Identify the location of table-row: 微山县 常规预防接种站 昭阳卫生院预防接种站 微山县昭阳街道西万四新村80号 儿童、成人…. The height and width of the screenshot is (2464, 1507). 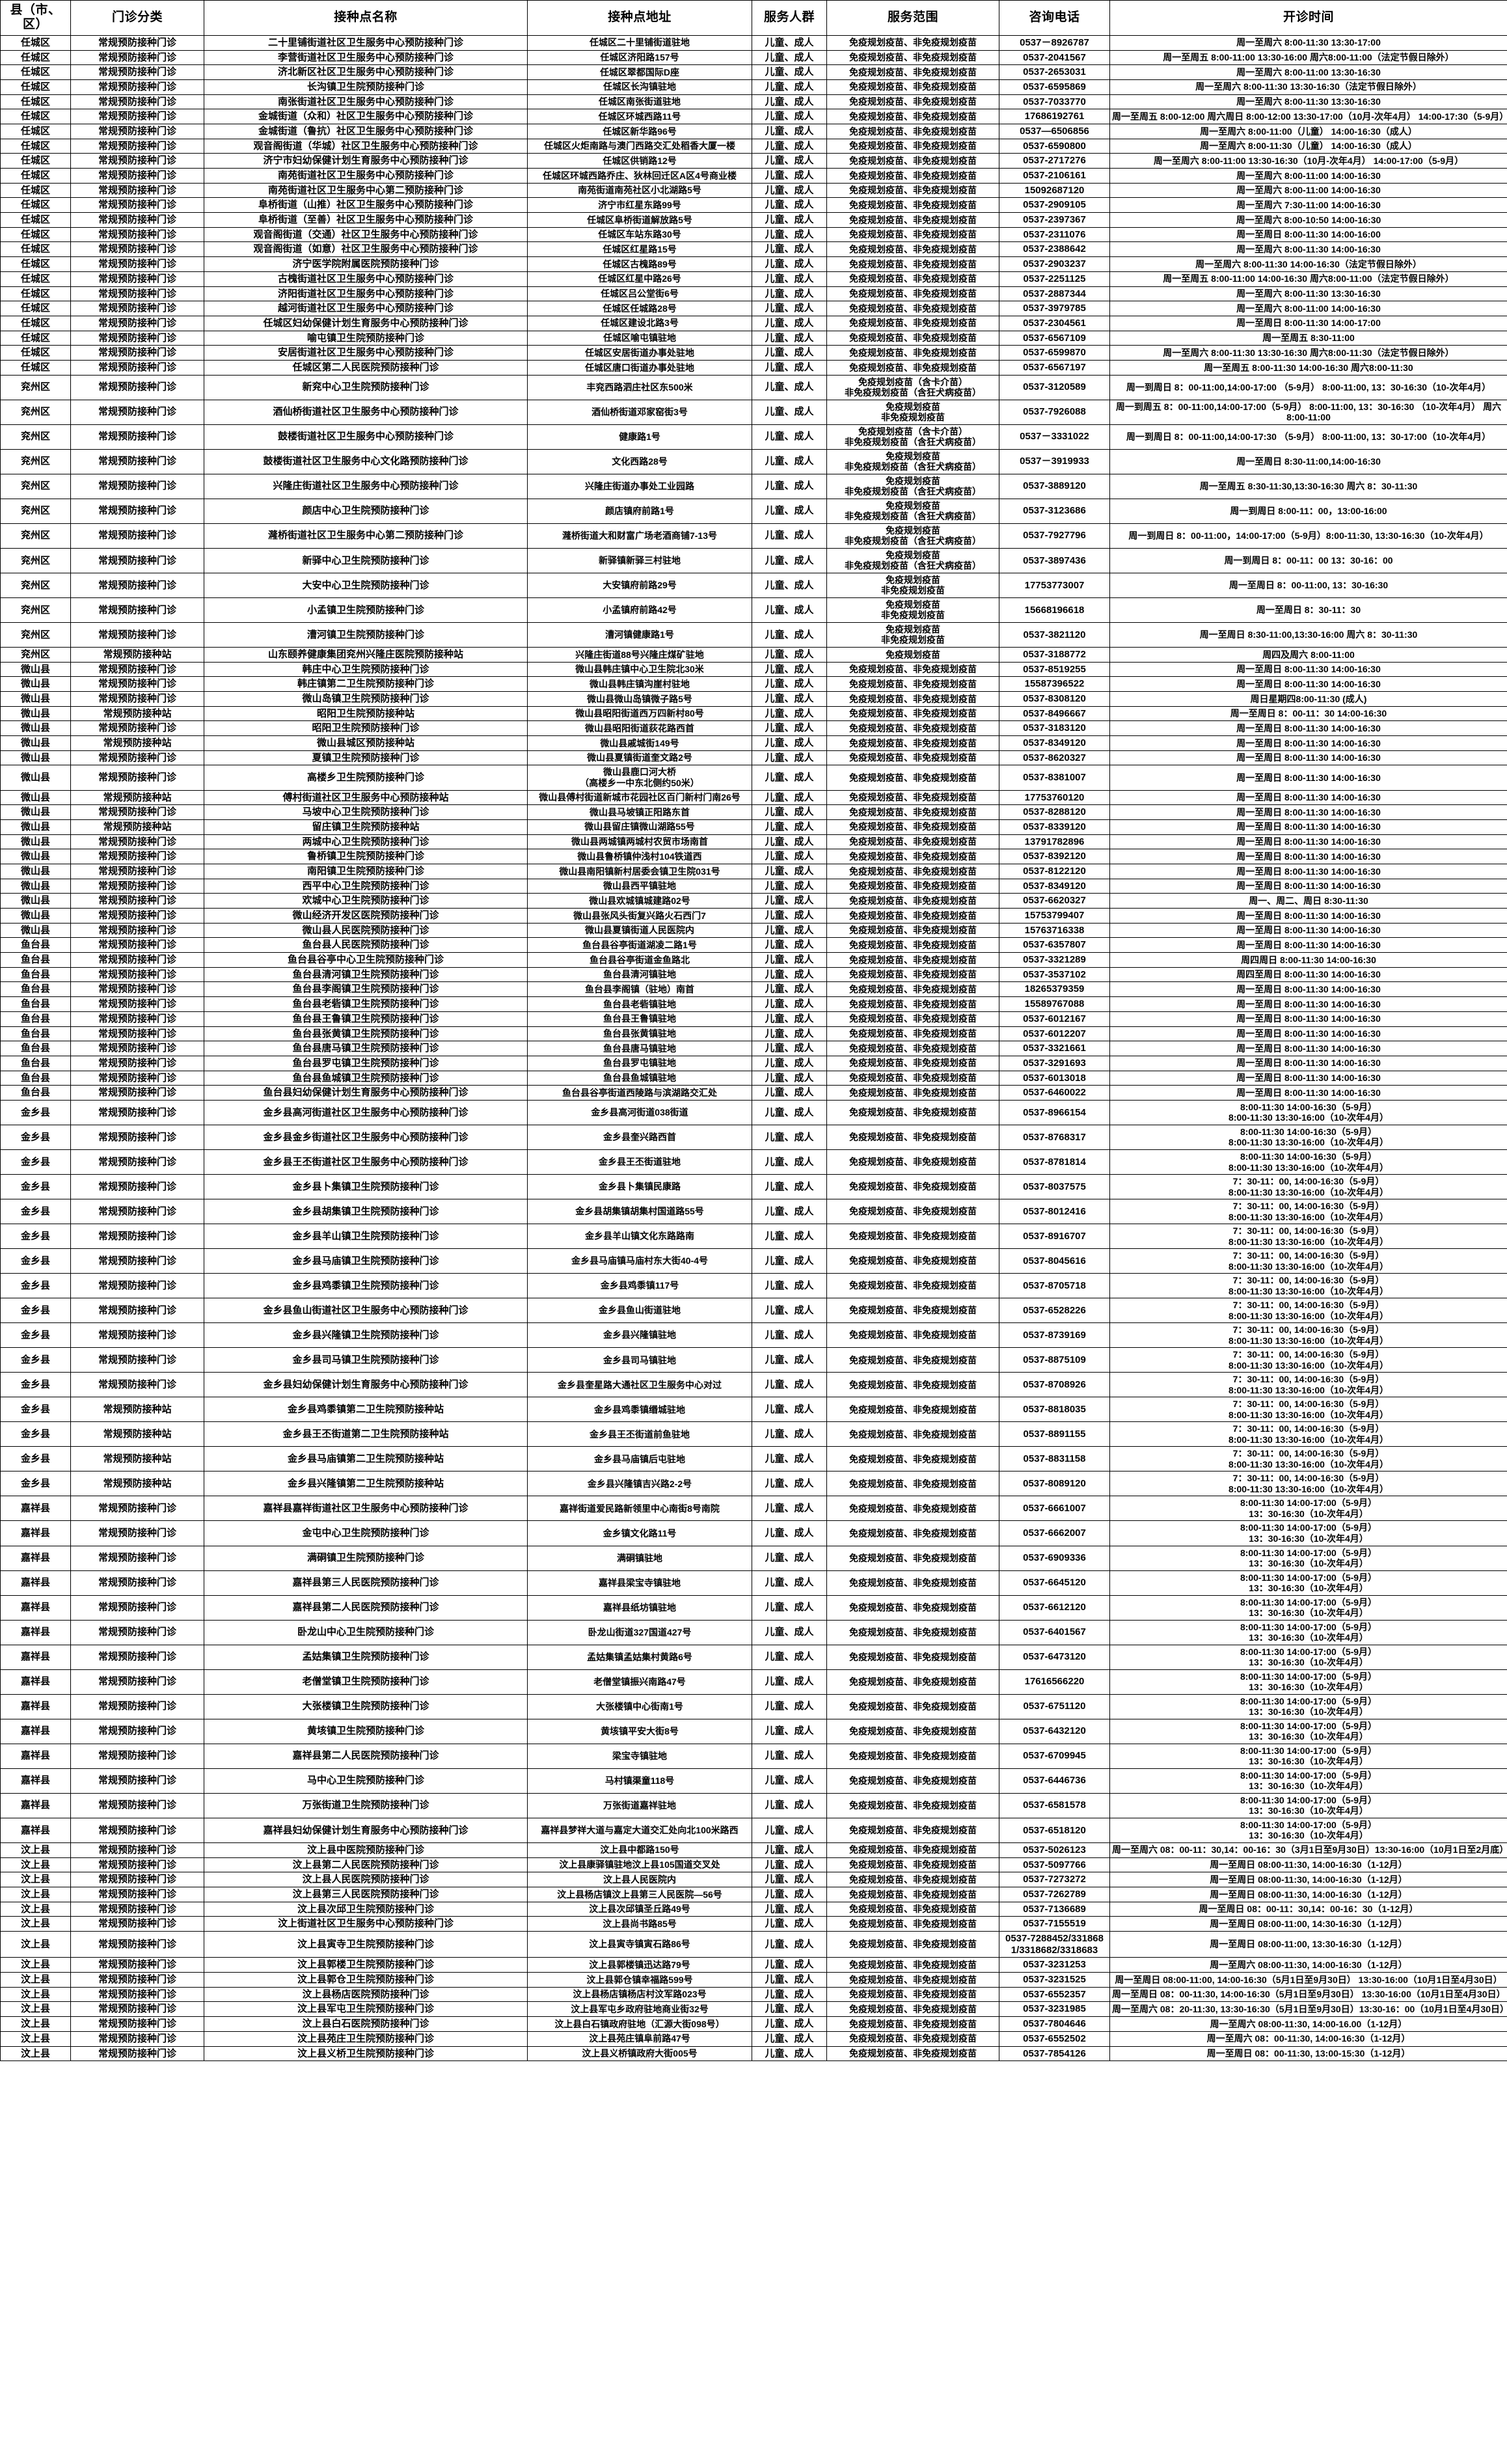
(754, 713).